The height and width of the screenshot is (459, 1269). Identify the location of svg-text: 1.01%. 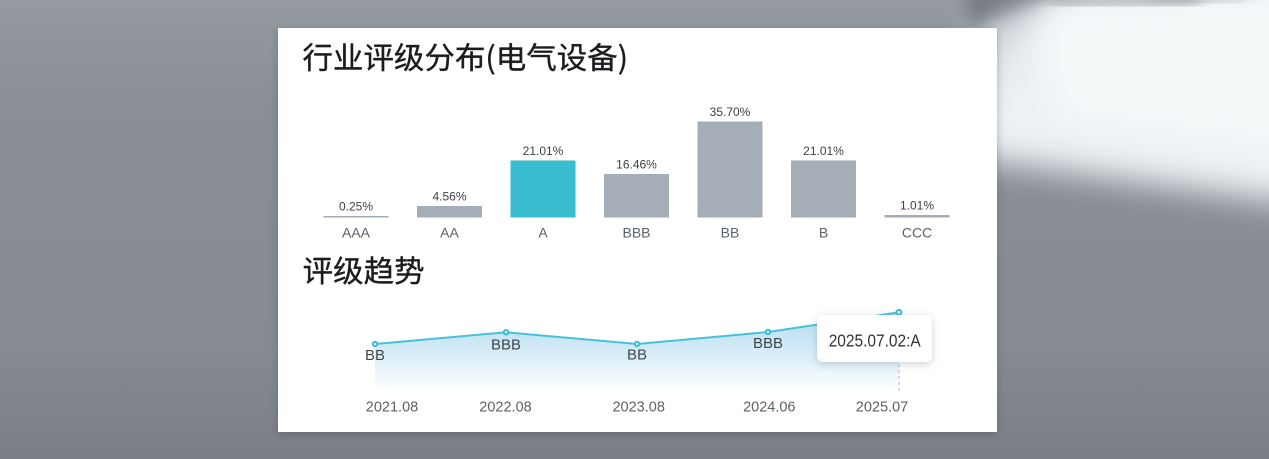
(917, 206).